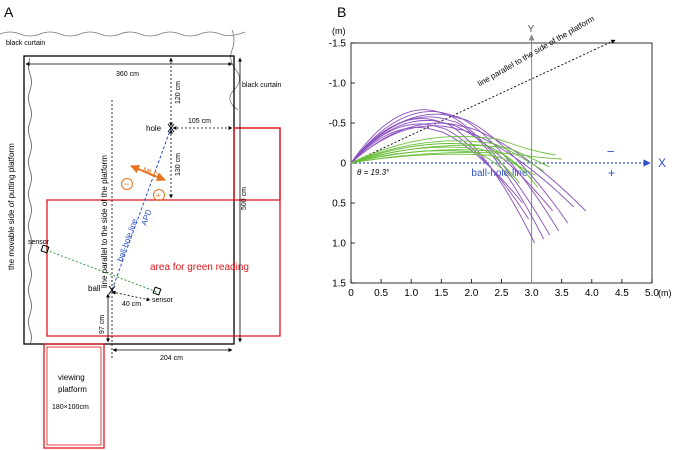 The width and height of the screenshot is (683, 450). Describe the element at coordinates (72, 389) in the screenshot. I see `viewing-label-2: platform` at that location.